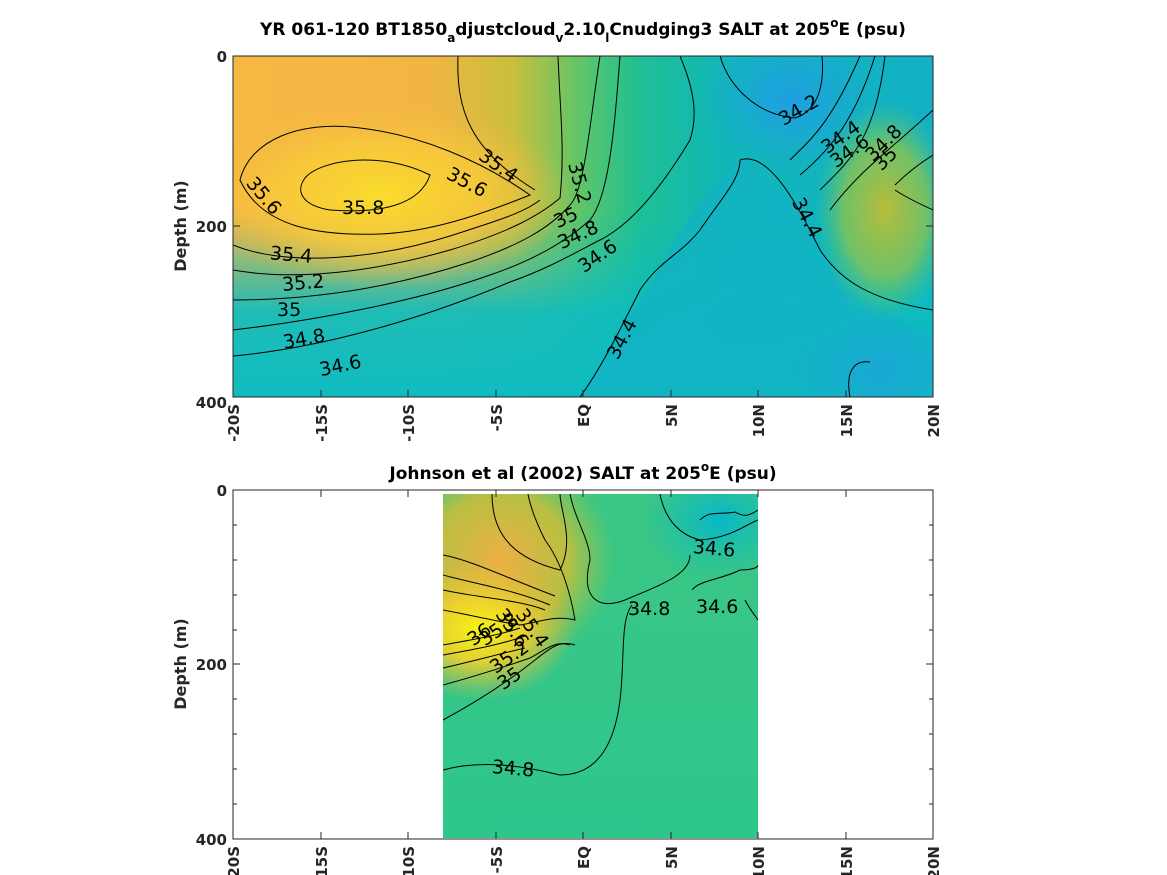 This screenshot has width=1167, height=875. Describe the element at coordinates (291, 255) in the screenshot. I see `contour-label: 35.4` at that location.